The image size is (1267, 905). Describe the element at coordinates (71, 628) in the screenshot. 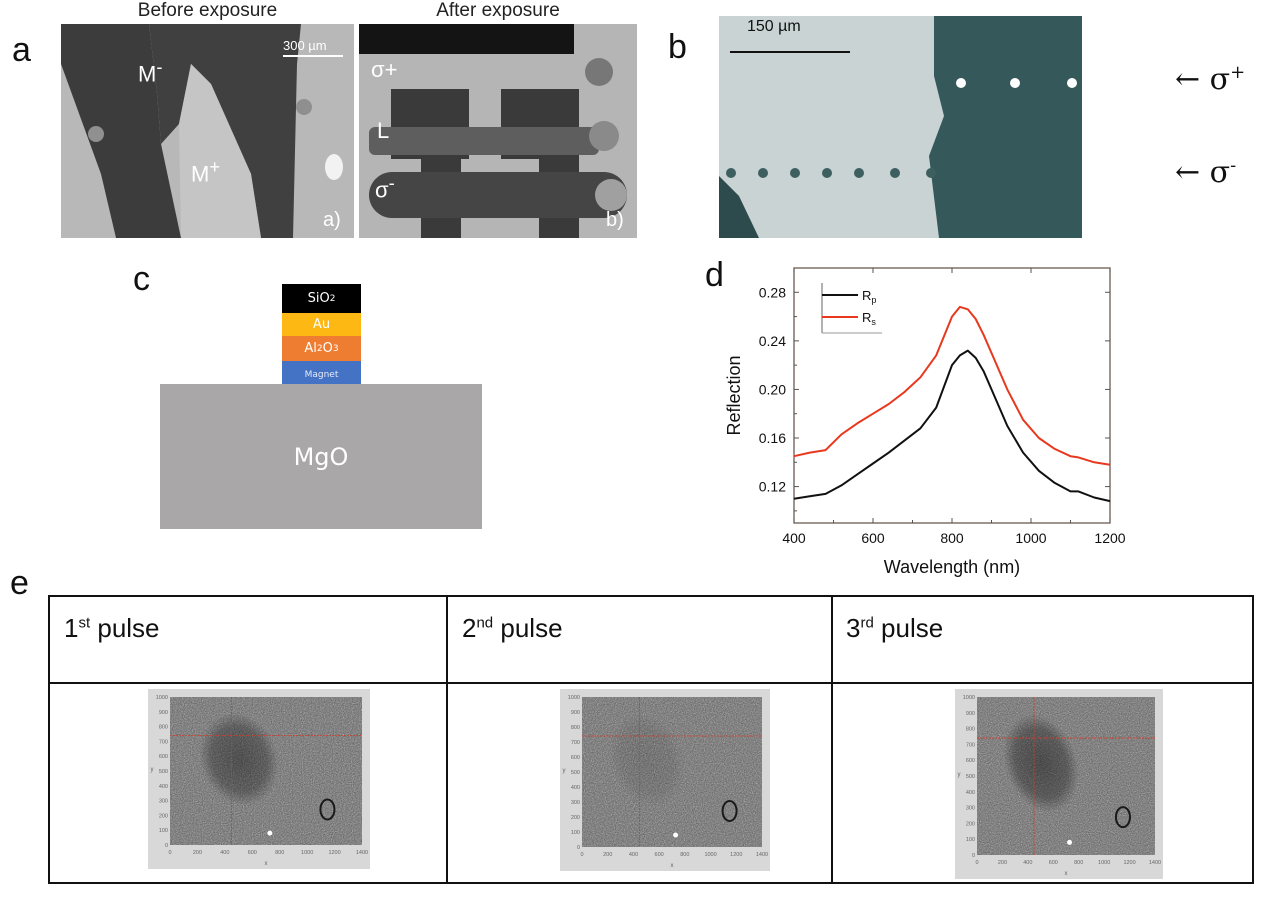

I see `header-1-num: 1` at that location.